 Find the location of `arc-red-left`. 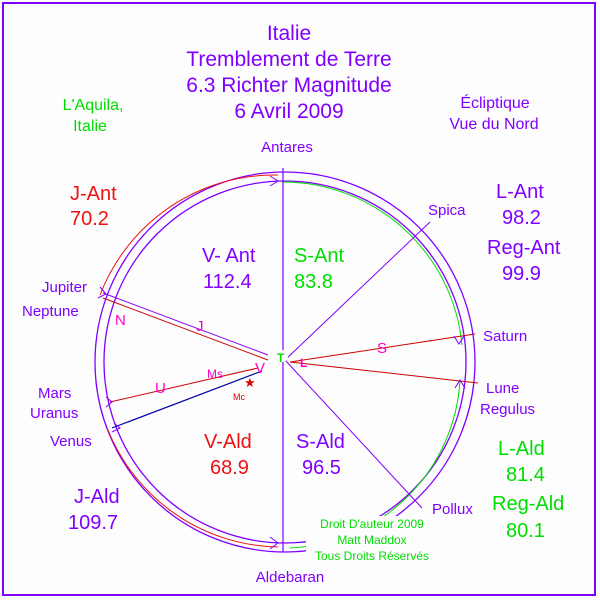

arc-red-left is located at coordinates (189, 235).